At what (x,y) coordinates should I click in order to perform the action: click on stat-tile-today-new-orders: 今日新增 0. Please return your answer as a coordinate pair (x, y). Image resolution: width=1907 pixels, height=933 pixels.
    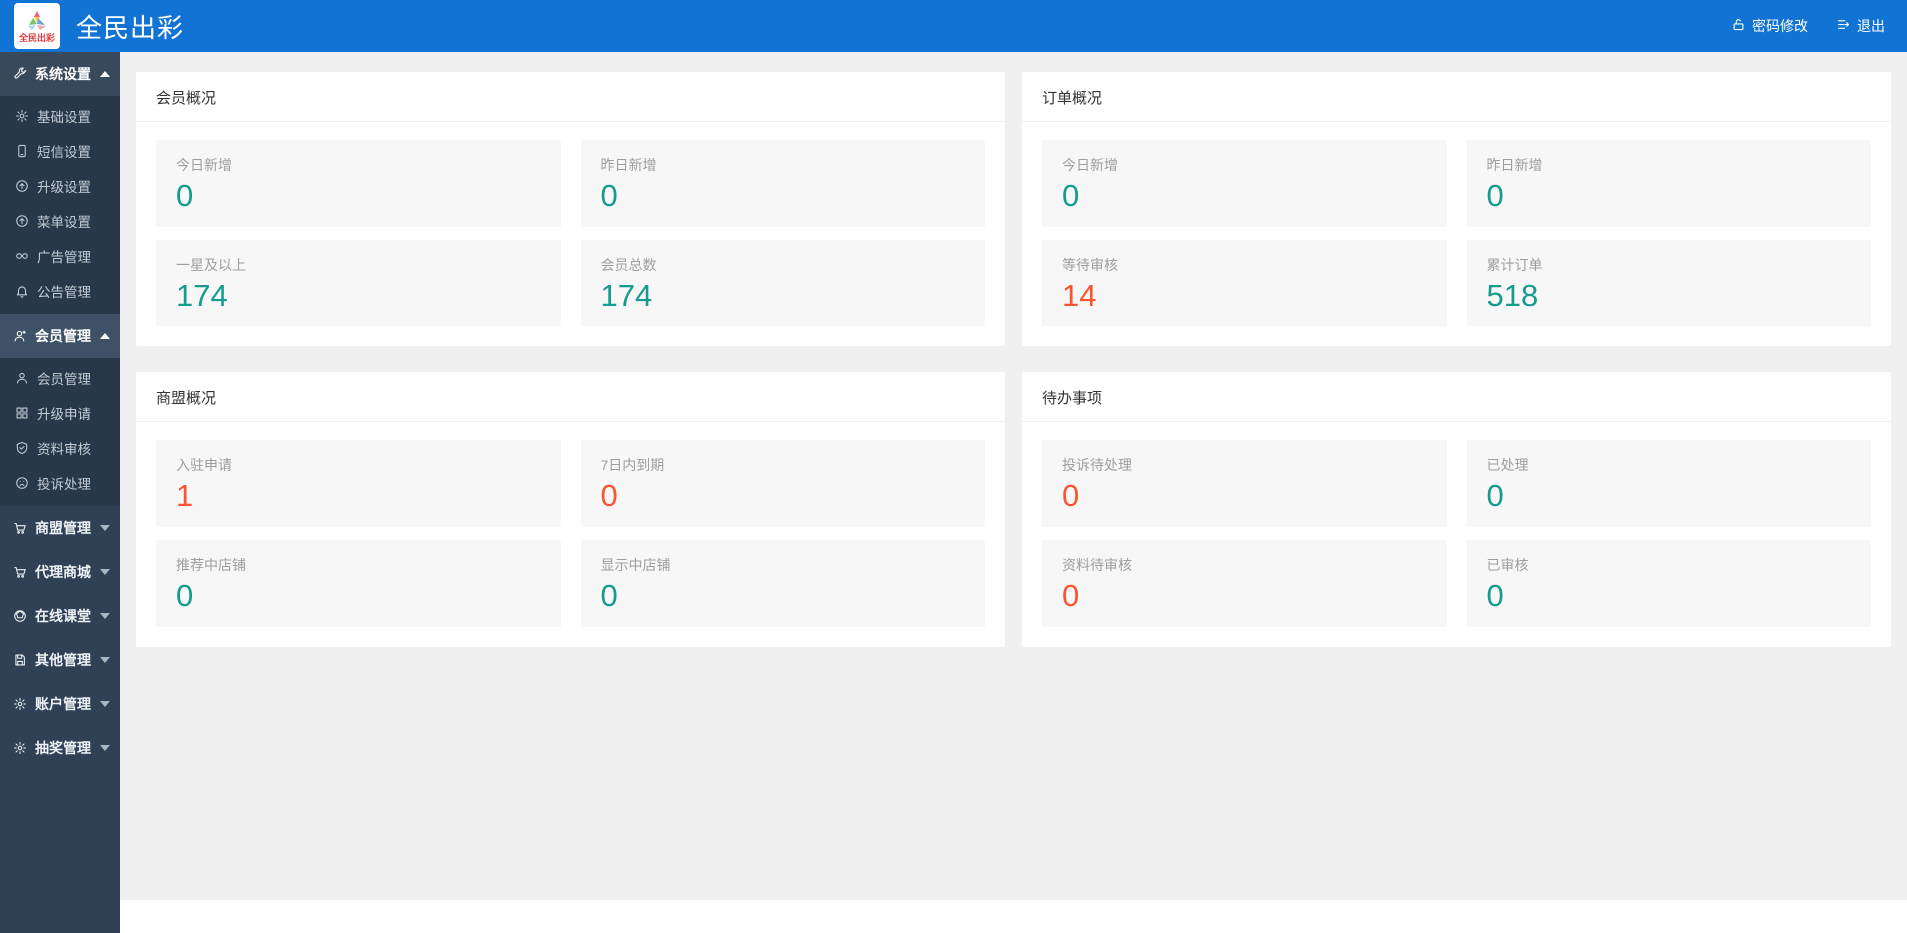
    Looking at the image, I should click on (1244, 183).